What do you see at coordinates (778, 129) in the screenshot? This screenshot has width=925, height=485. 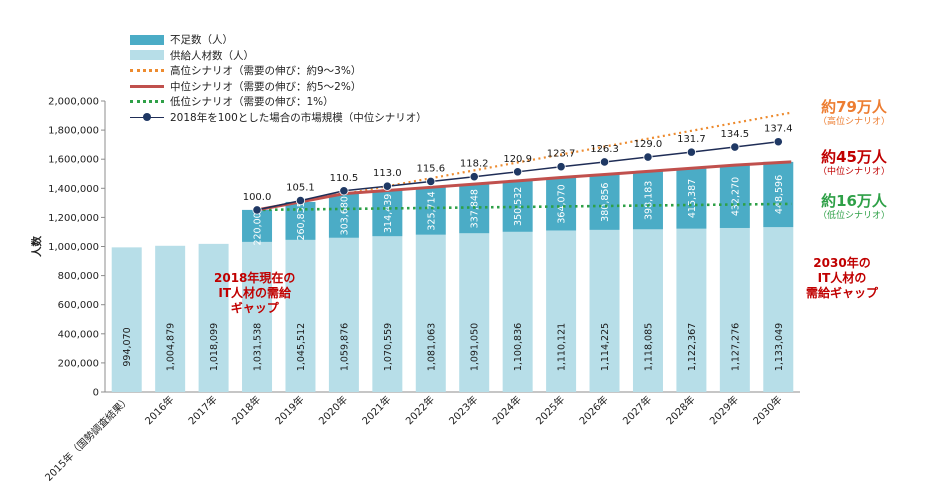 I see `market-size-label: 137.4` at bounding box center [778, 129].